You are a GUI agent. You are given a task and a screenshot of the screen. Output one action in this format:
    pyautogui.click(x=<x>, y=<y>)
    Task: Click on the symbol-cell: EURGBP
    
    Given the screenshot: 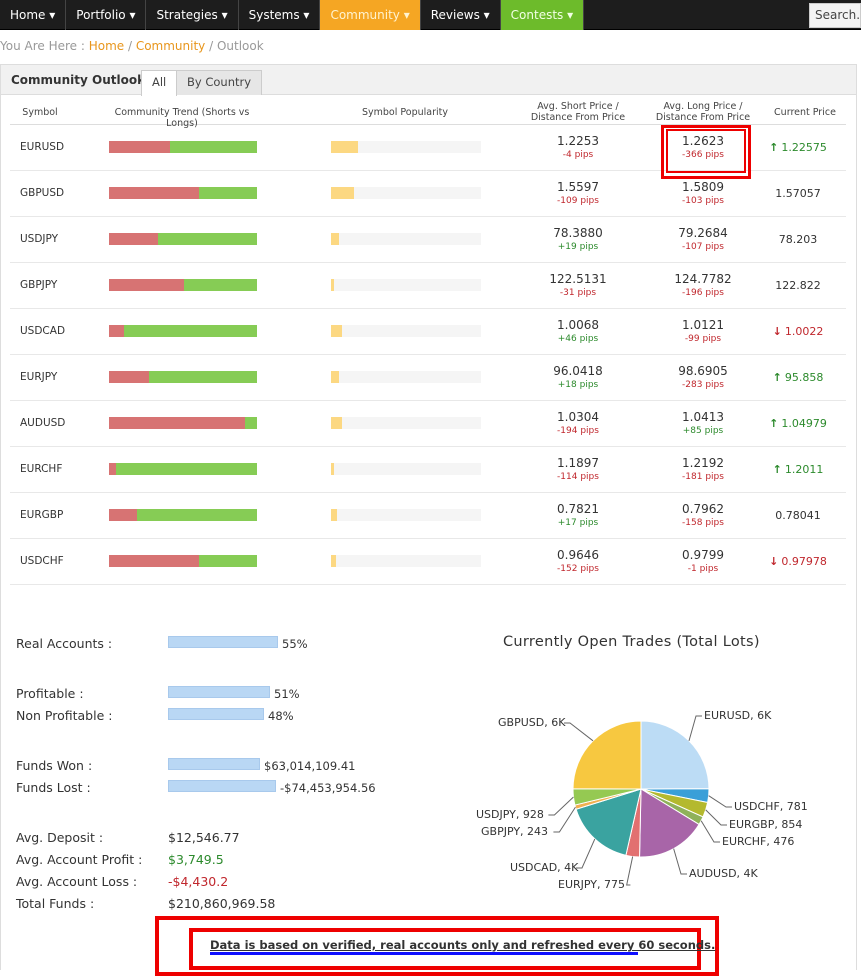 What is the action you would take?
    pyautogui.click(x=42, y=515)
    